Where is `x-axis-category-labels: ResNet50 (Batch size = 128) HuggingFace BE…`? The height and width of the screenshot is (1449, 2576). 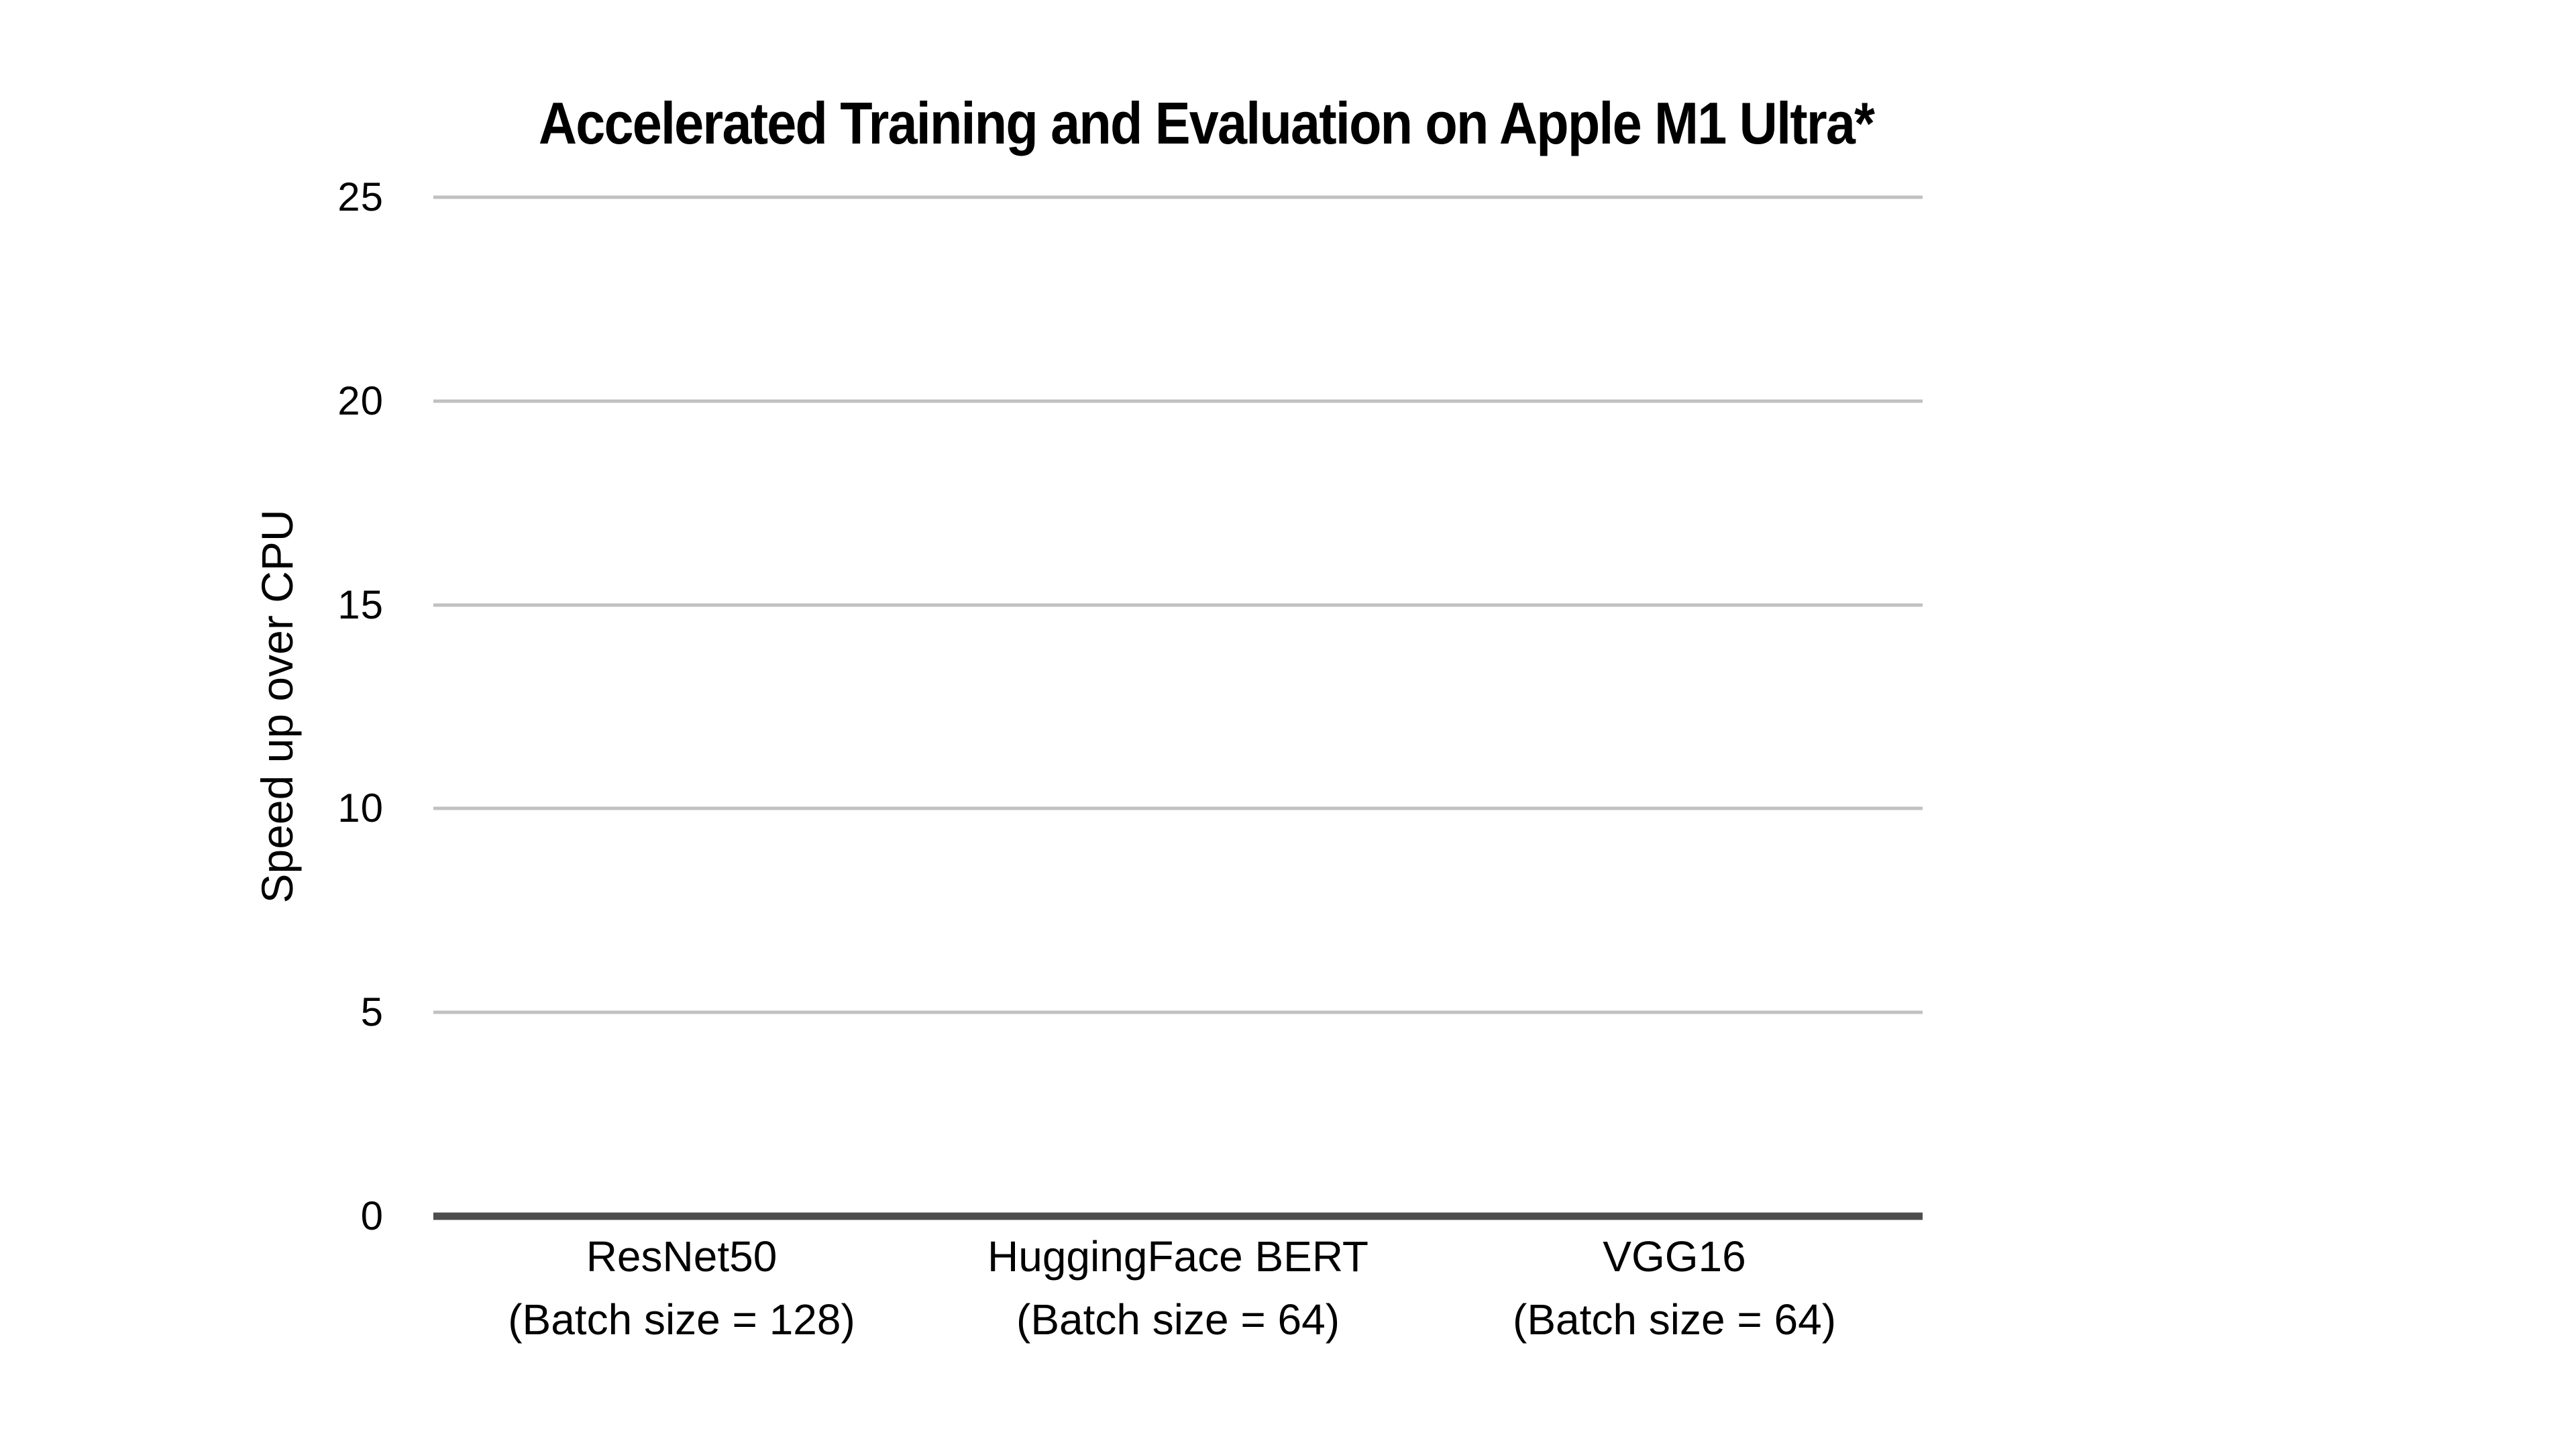
x-axis-category-labels: ResNet50 (Batch size = 128) HuggingFace BE… is located at coordinates (1178, 1312).